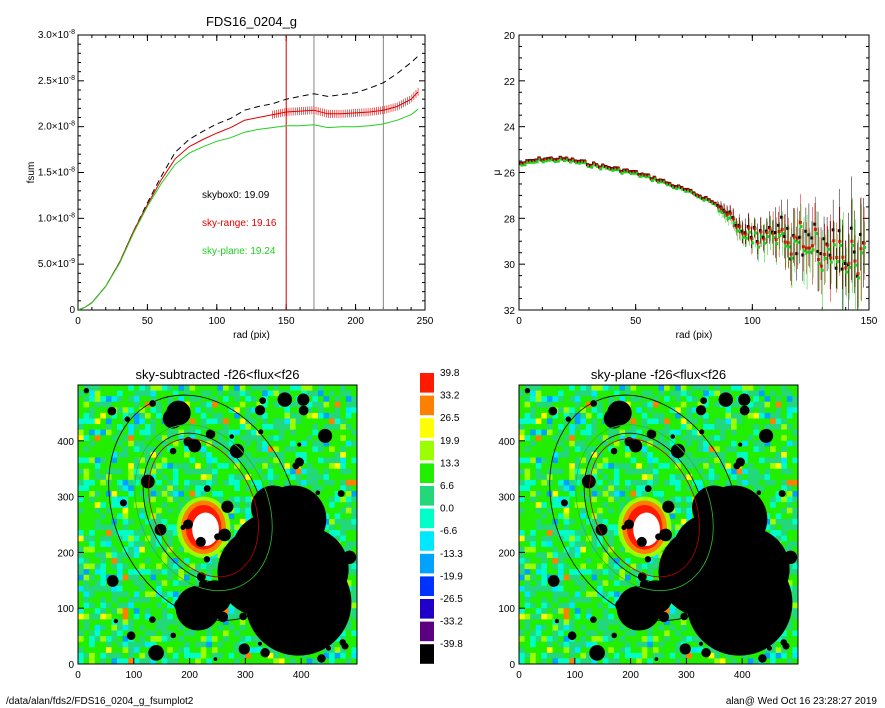 The width and height of the screenshot is (885, 708). I want to click on colorbar-label: 6.6, so click(447, 486).